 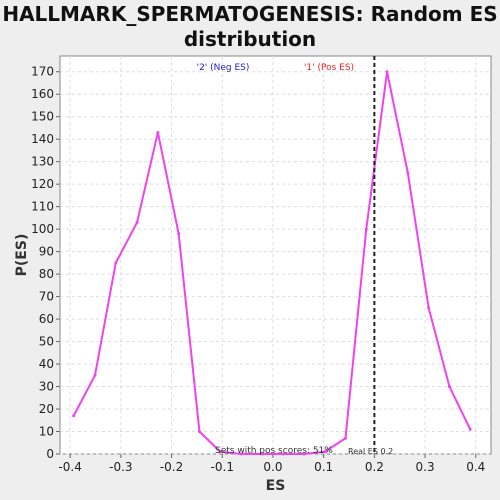 What do you see at coordinates (46, 409) in the screenshot?
I see `y-tick-label: 20` at bounding box center [46, 409].